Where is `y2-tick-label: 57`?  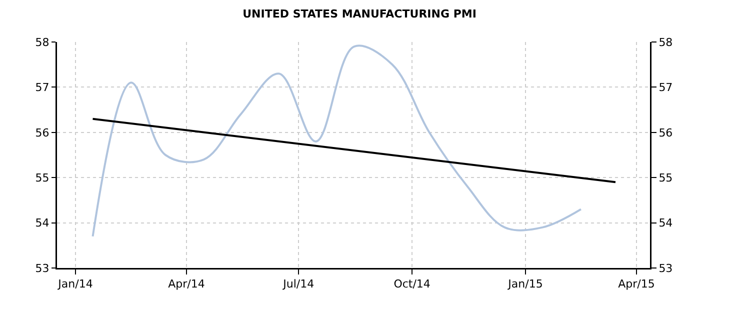 y2-tick-label: 57 is located at coordinates (665, 87).